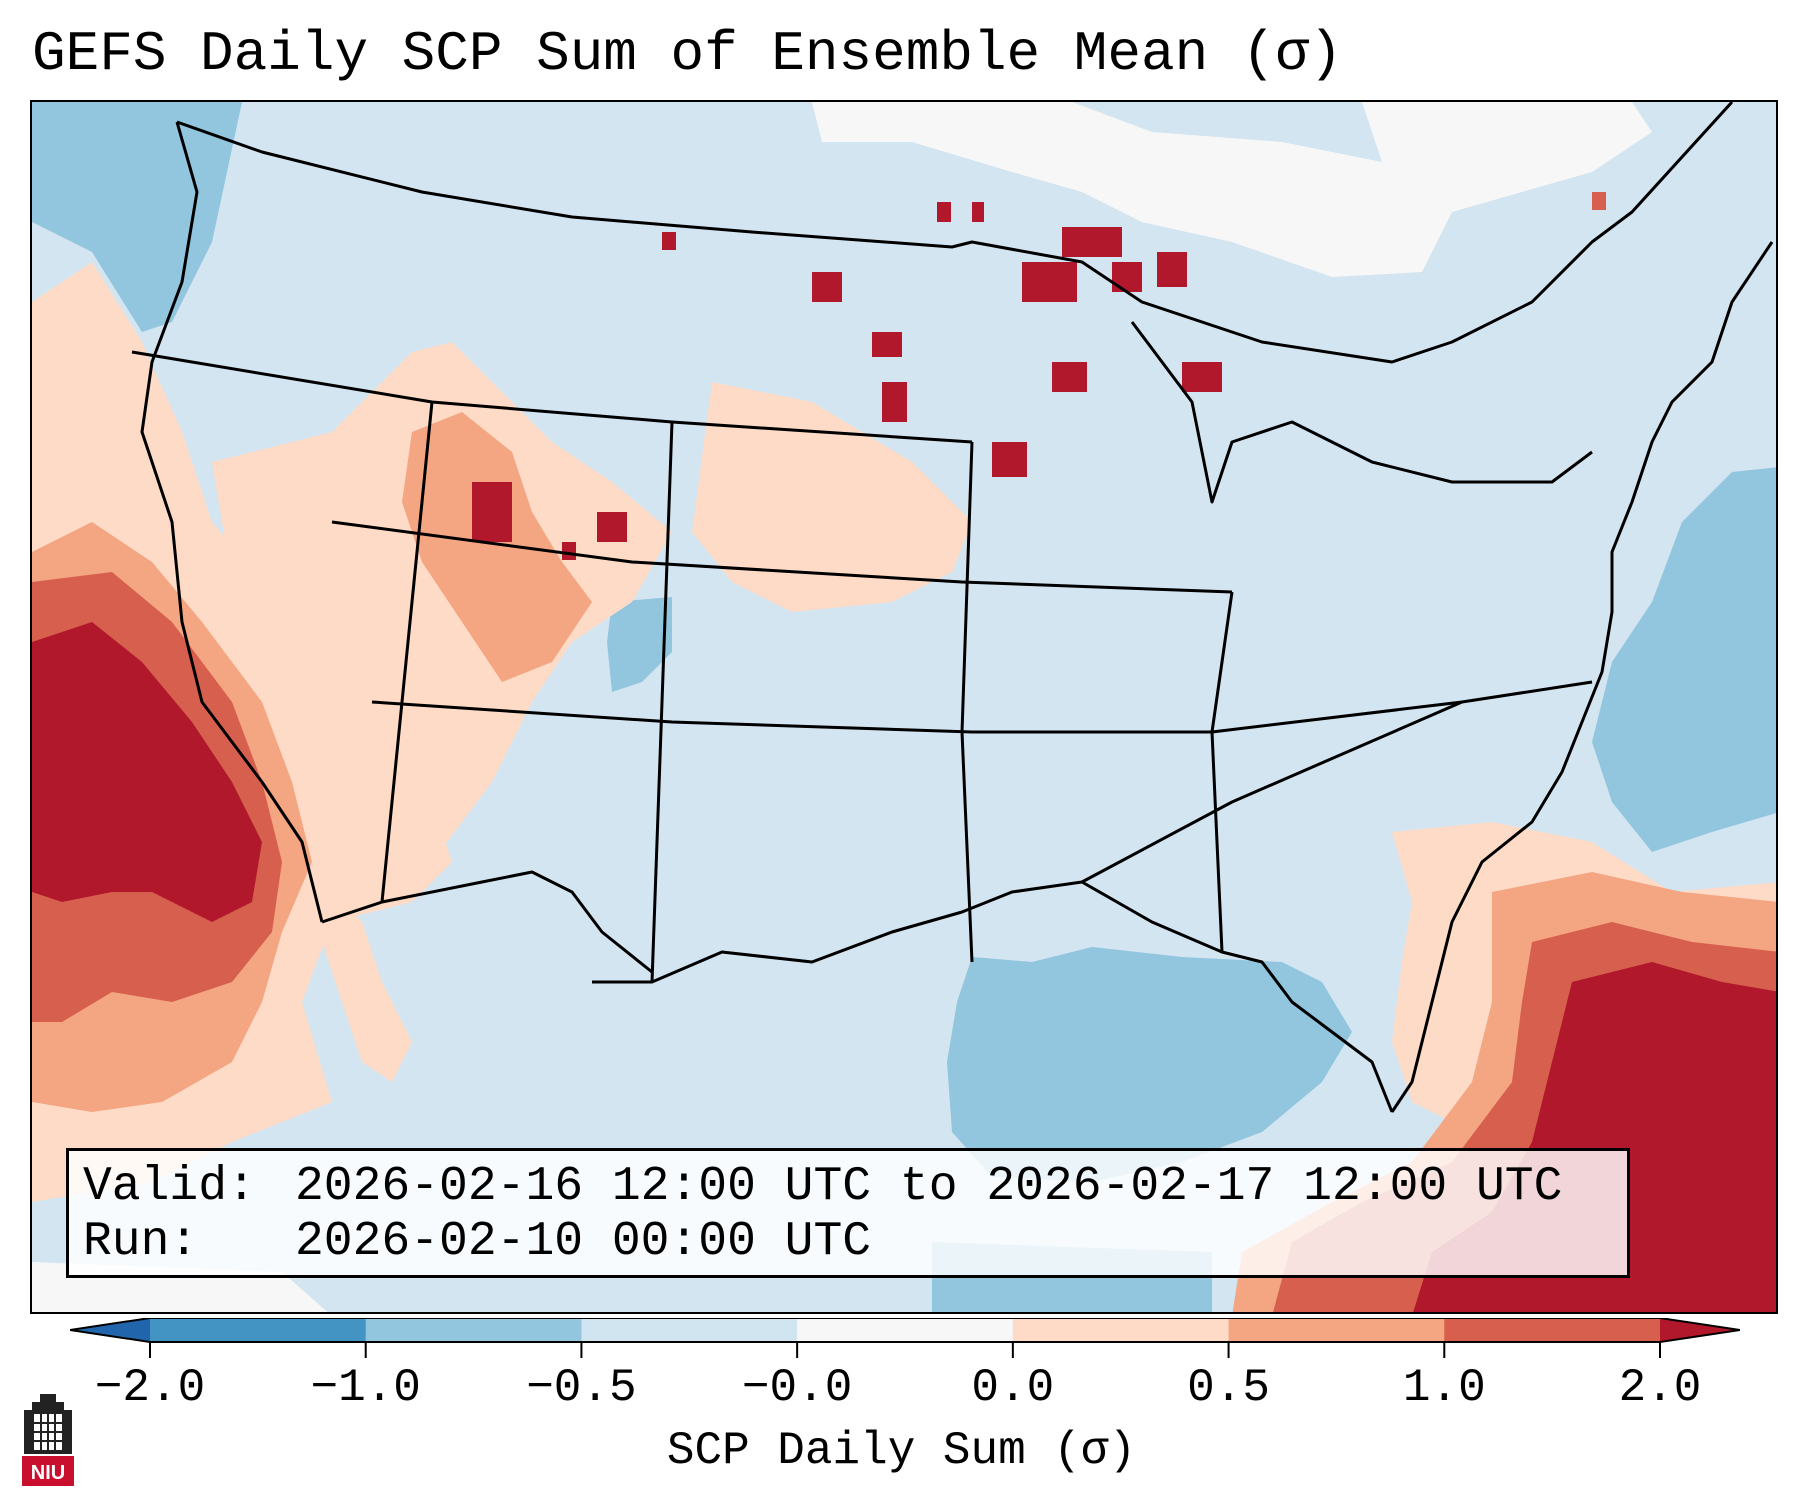 Image resolution: width=1803 pixels, height=1506 pixels. What do you see at coordinates (147, 772) in the screenshot?
I see `field-california-darkred` at bounding box center [147, 772].